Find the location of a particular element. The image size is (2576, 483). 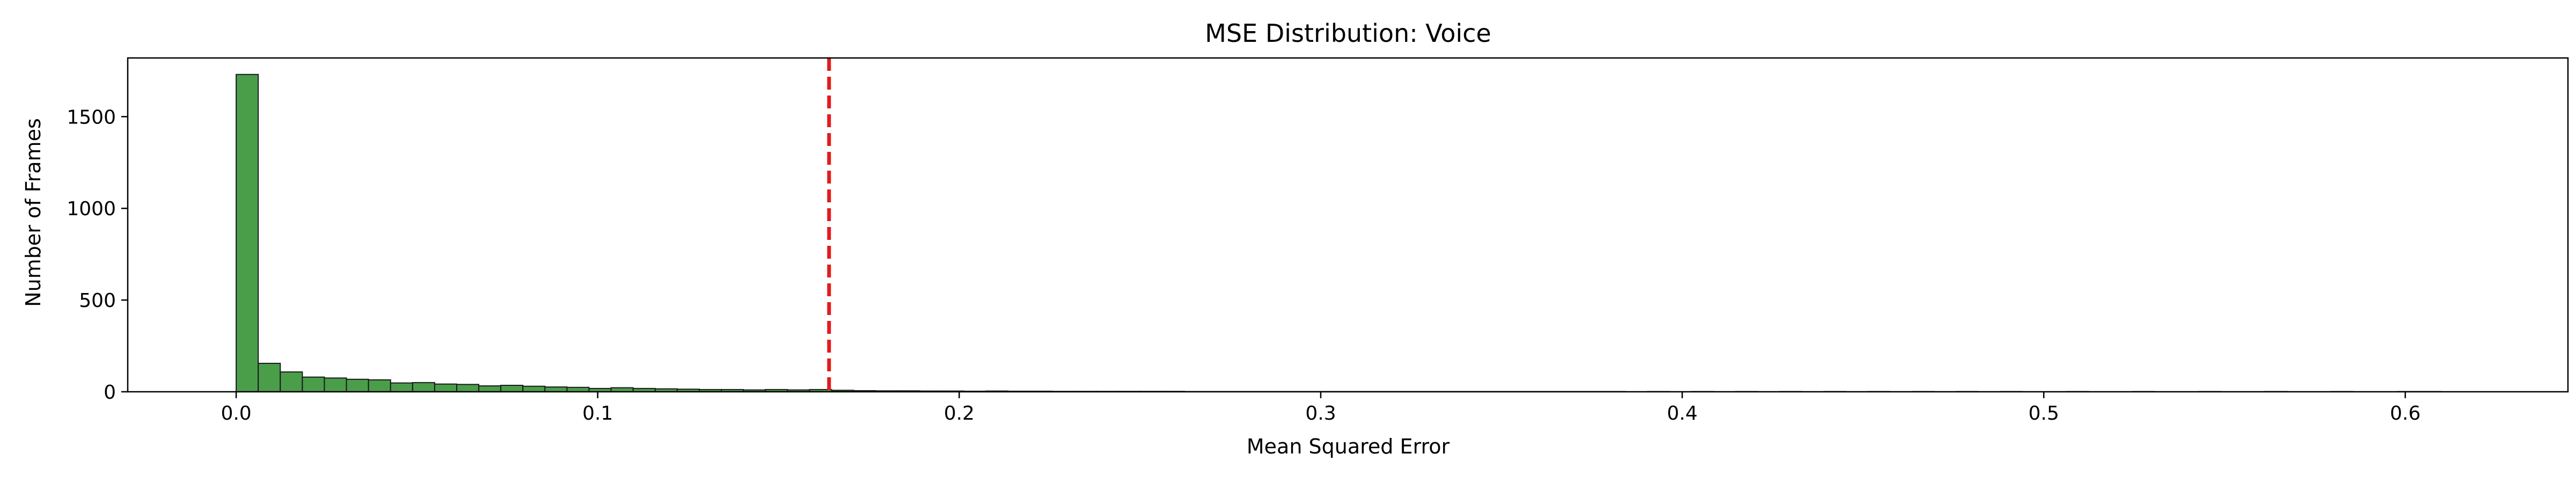

chart-title: MSE Distribution: Voice is located at coordinates (1348, 33).